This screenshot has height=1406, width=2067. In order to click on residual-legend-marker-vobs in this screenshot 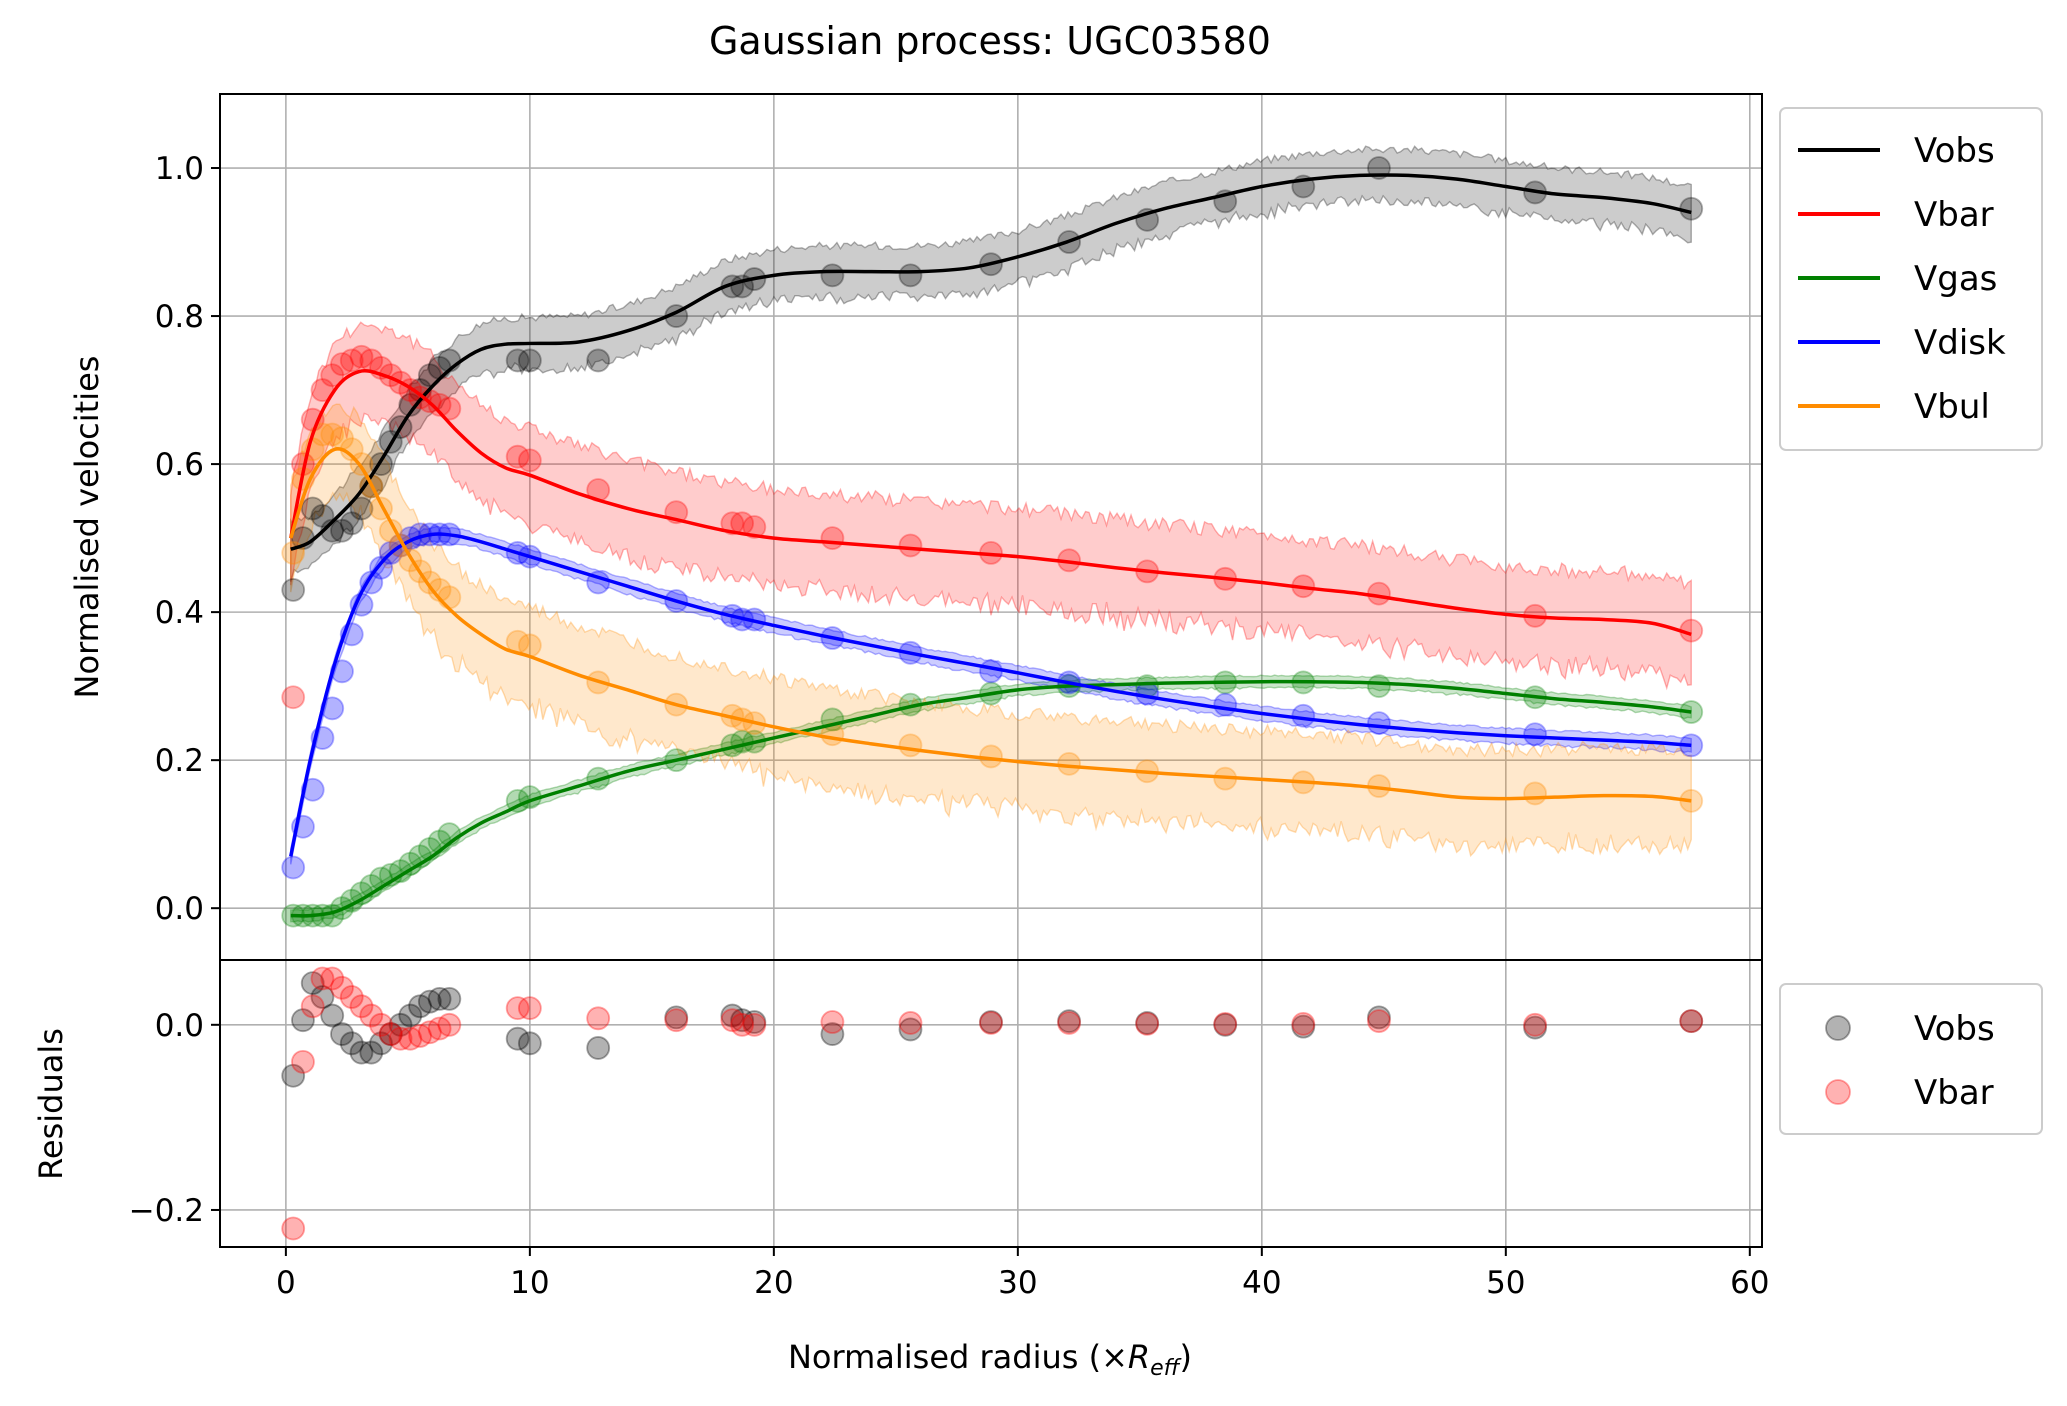, I will do `click(1838, 1028)`.